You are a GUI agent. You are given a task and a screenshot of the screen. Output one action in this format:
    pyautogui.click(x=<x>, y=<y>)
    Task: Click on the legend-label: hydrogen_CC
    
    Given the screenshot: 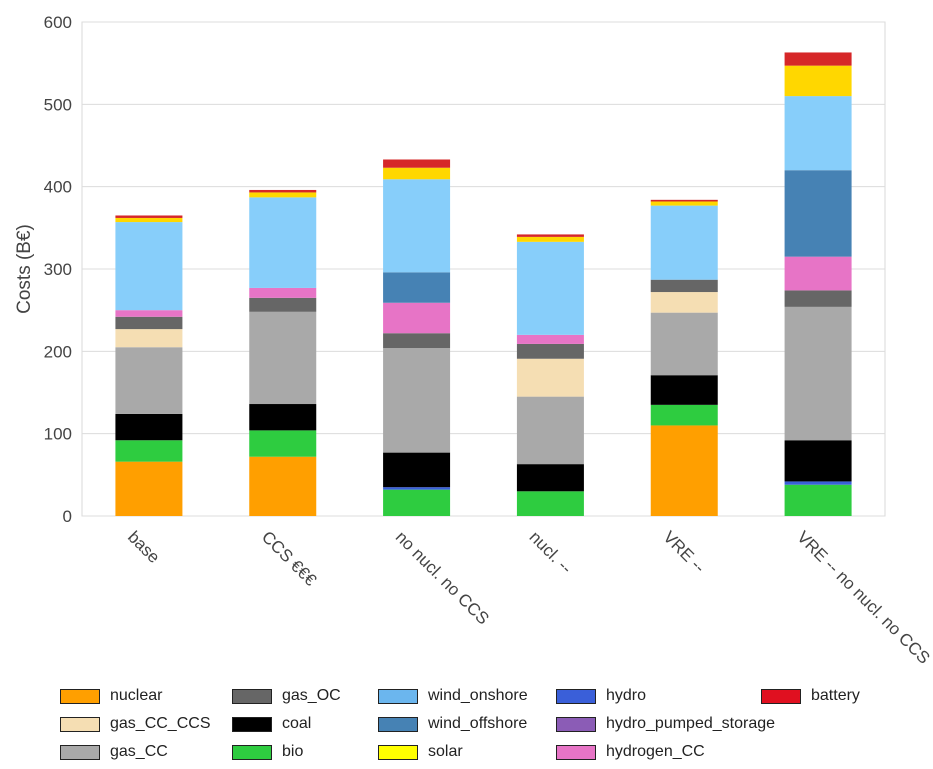 What is the action you would take?
    pyautogui.click(x=655, y=751)
    